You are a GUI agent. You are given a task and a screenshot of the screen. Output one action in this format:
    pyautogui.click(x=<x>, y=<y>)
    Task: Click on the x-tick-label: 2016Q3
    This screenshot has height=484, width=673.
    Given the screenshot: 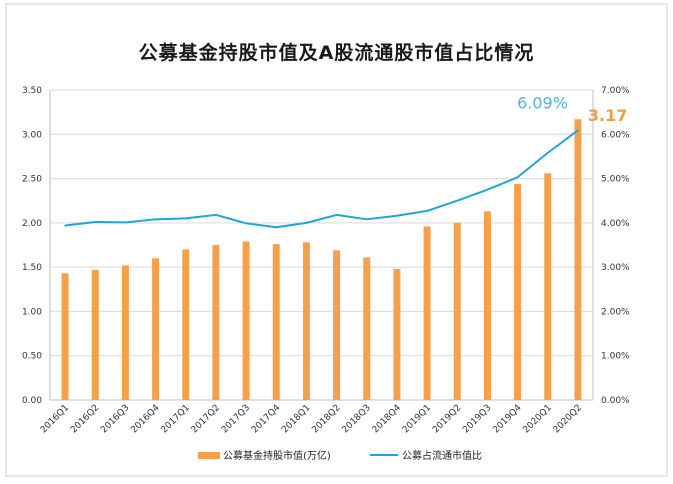 What is the action you would take?
    pyautogui.click(x=115, y=419)
    